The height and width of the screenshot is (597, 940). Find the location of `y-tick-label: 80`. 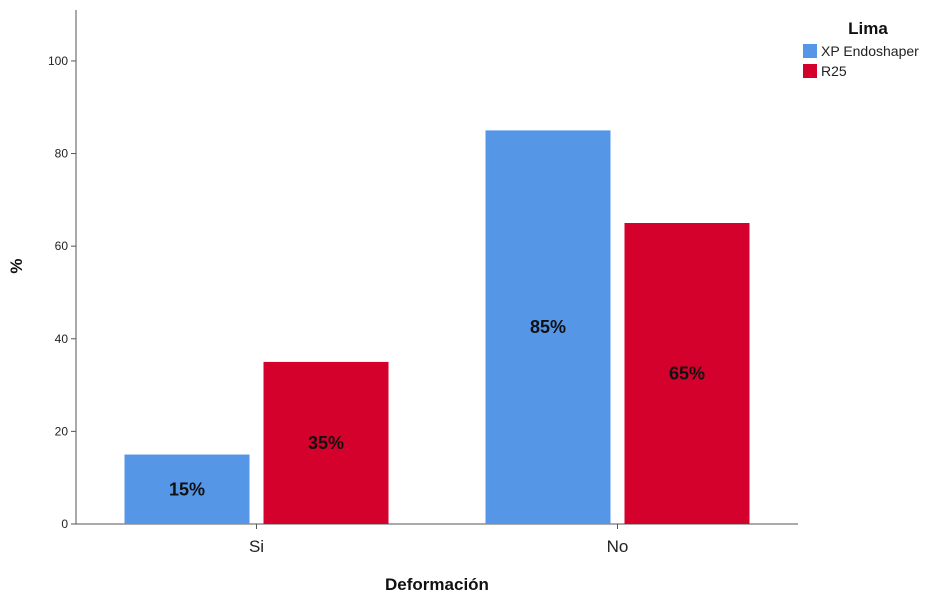

y-tick-label: 80 is located at coordinates (62, 154).